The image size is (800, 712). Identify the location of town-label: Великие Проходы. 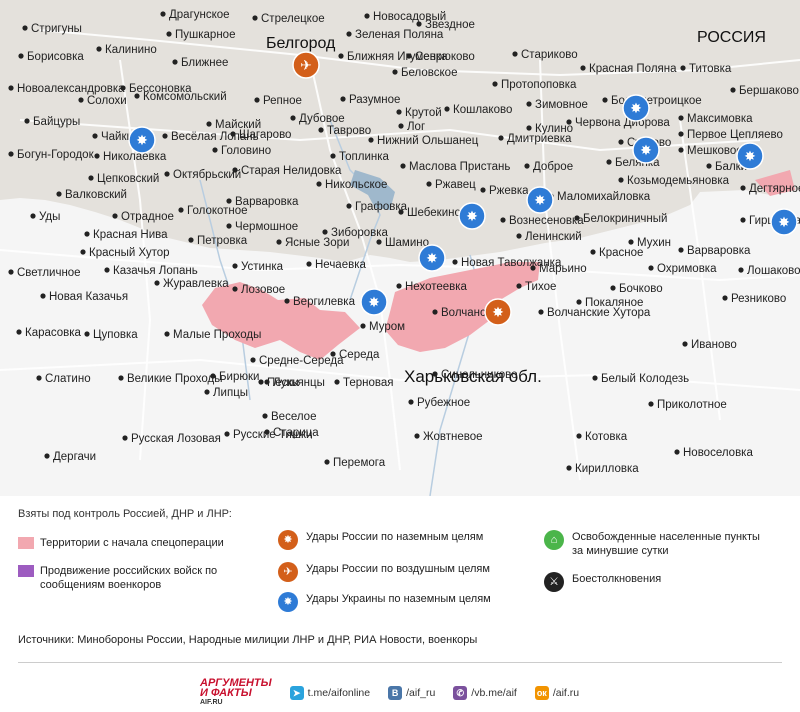
(175, 379).